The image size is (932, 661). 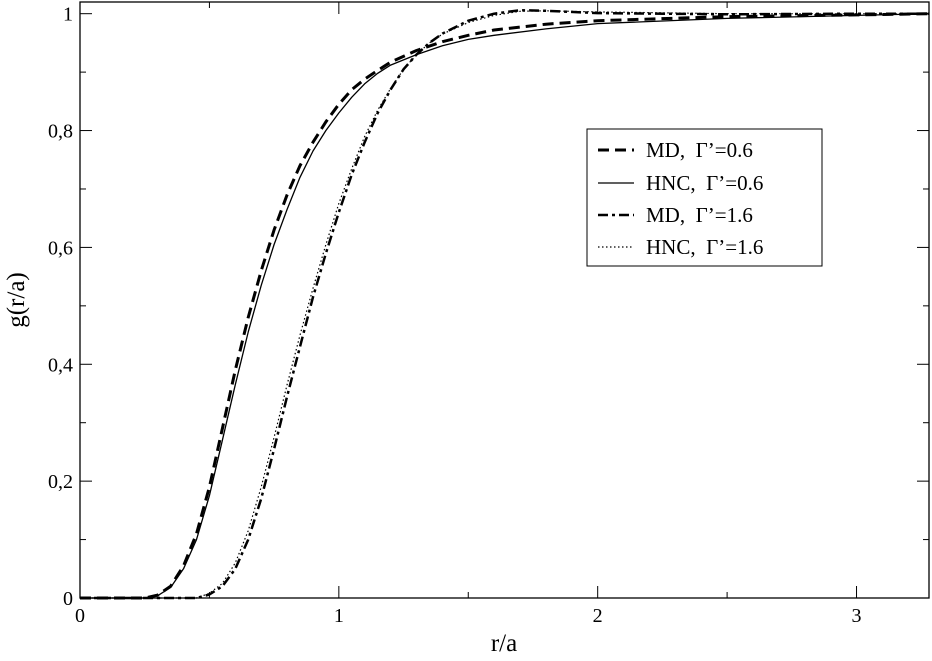 I want to click on legend-label-hnc-0.6: HNC, Γ’=0.6, so click(x=704, y=183).